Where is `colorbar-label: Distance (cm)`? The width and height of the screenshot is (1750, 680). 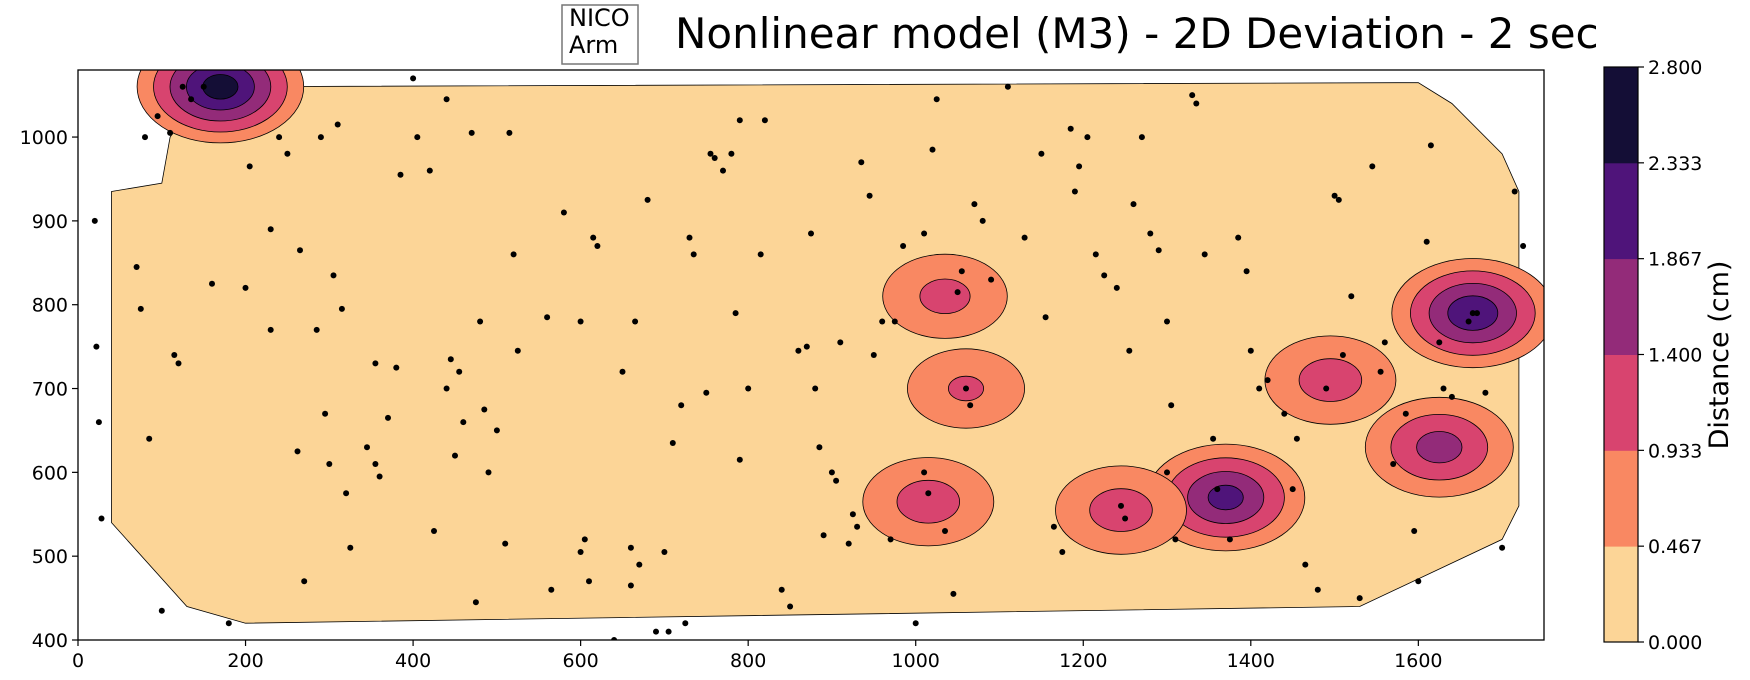 colorbar-label: Distance (cm) is located at coordinates (1719, 355).